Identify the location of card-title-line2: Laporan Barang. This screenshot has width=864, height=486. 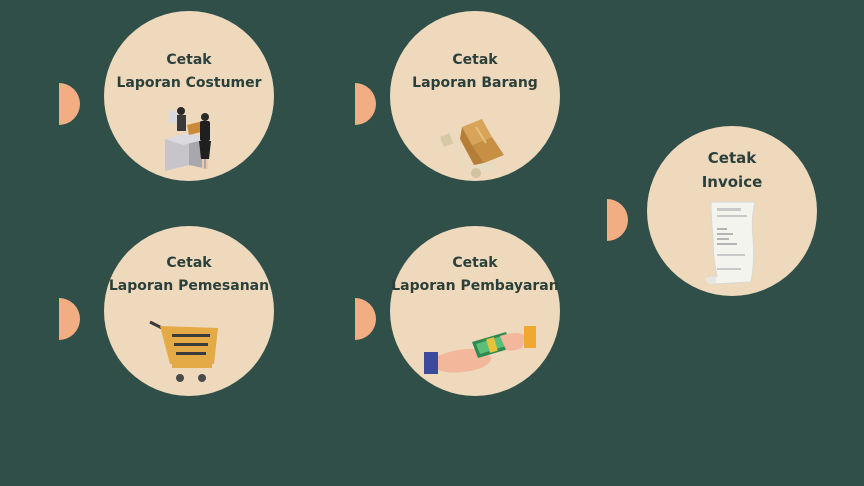
(475, 83).